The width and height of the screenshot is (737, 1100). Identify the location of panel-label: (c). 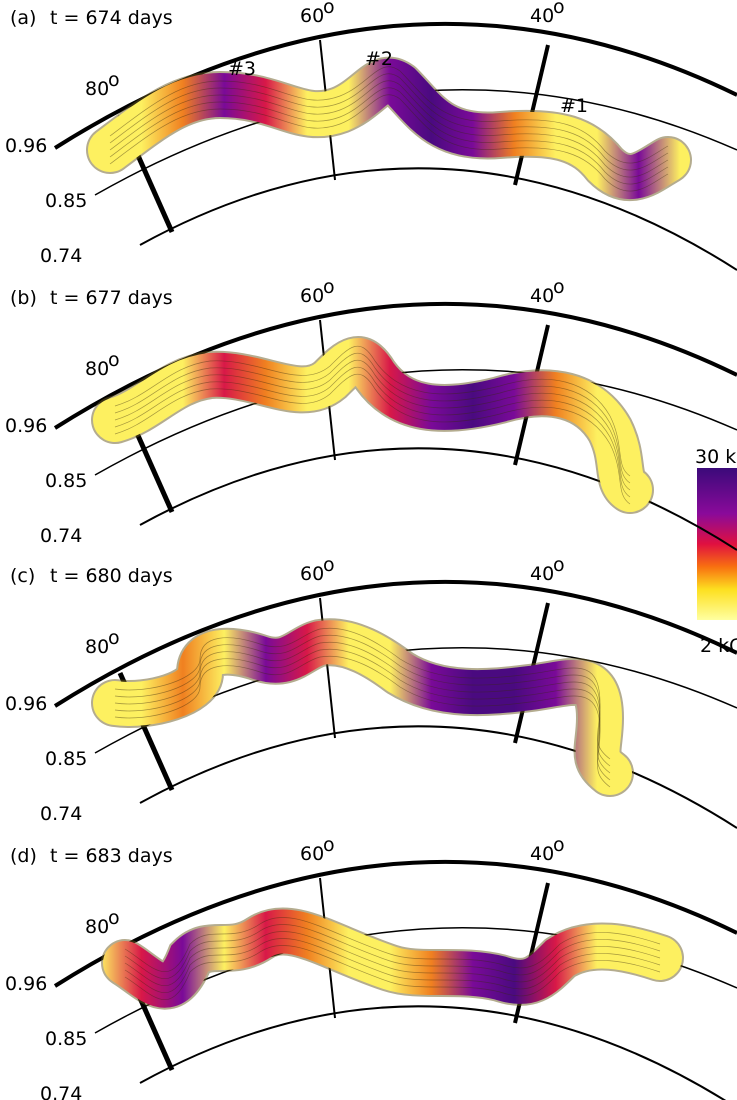
(22, 576).